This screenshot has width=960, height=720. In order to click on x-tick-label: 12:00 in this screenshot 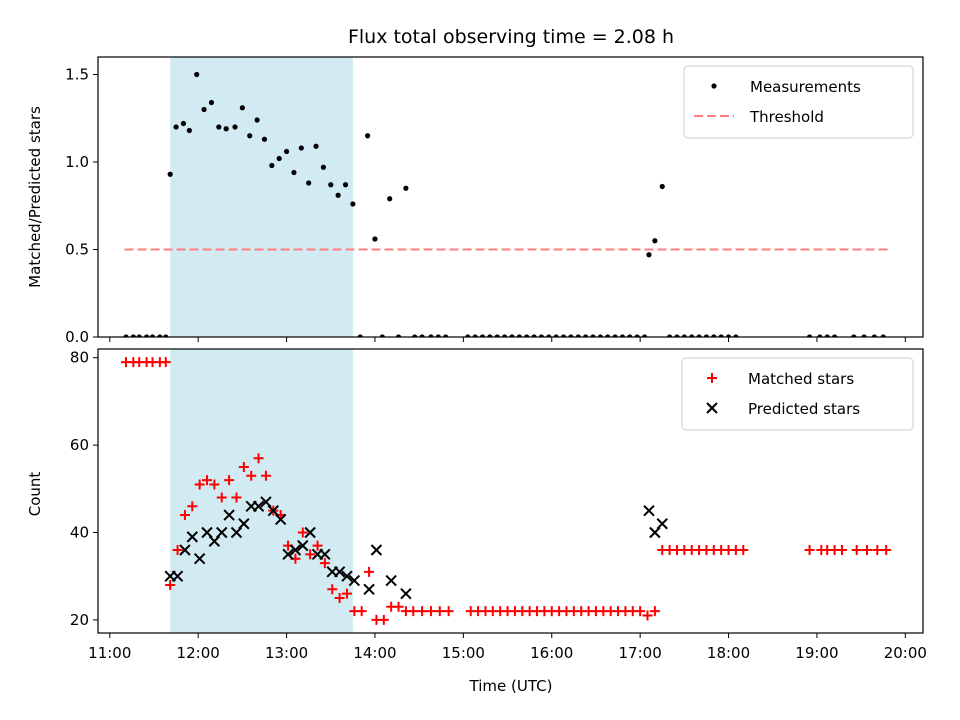, I will do `click(198, 653)`.